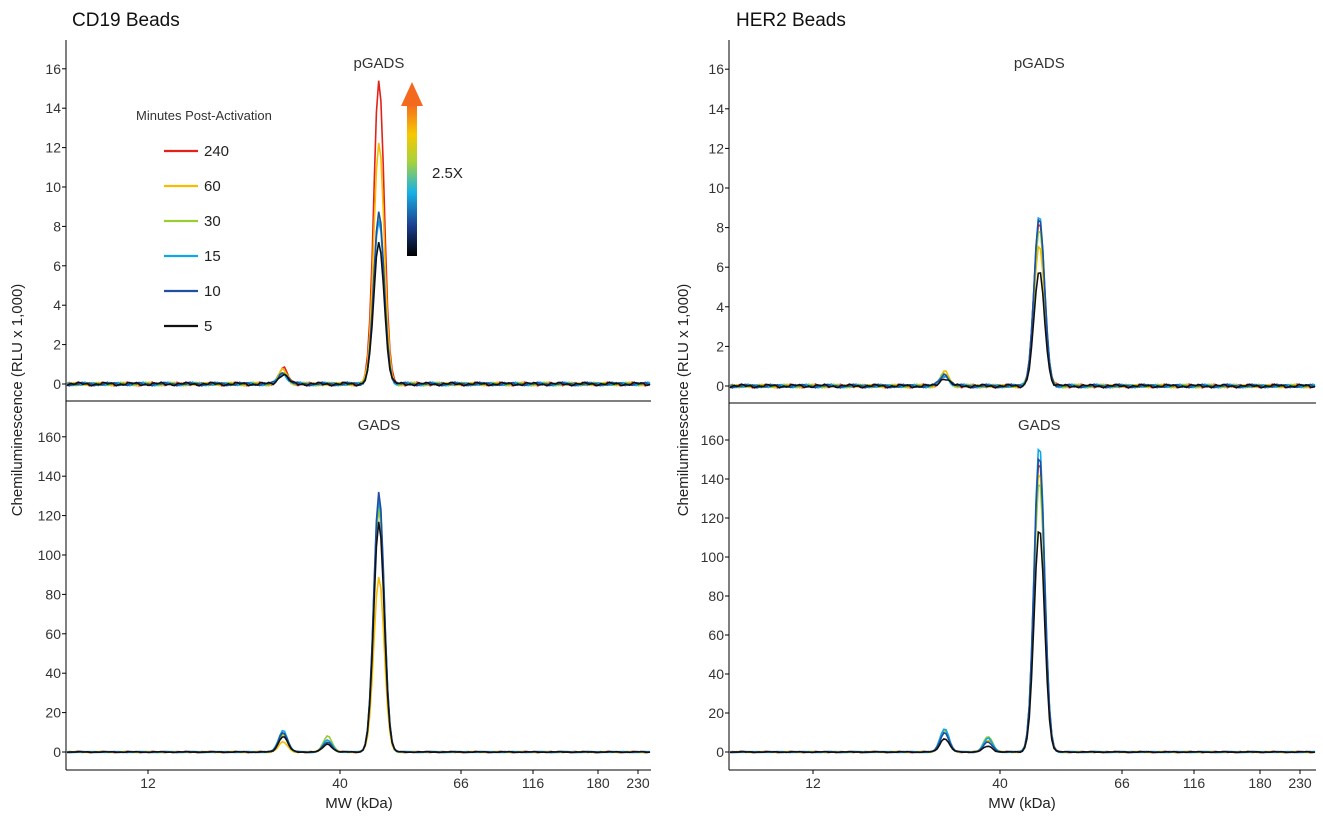 This screenshot has height=816, width=1323. Describe the element at coordinates (196, 239) in the screenshot. I see `legend: 240 60 30 15 10 5` at that location.